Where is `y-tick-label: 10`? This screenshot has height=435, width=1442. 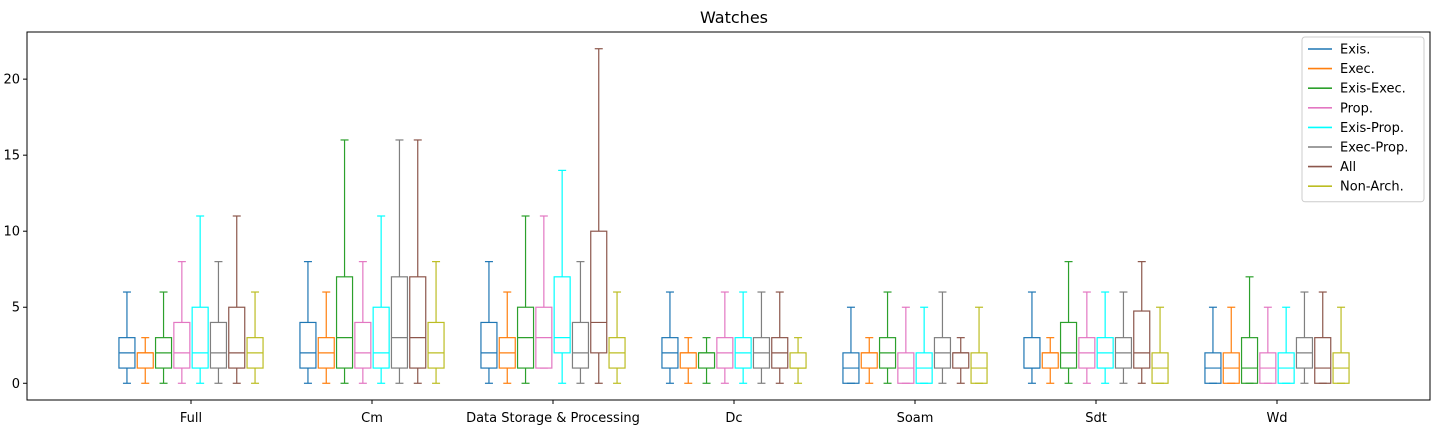
y-tick-label: 10 is located at coordinates (11, 232).